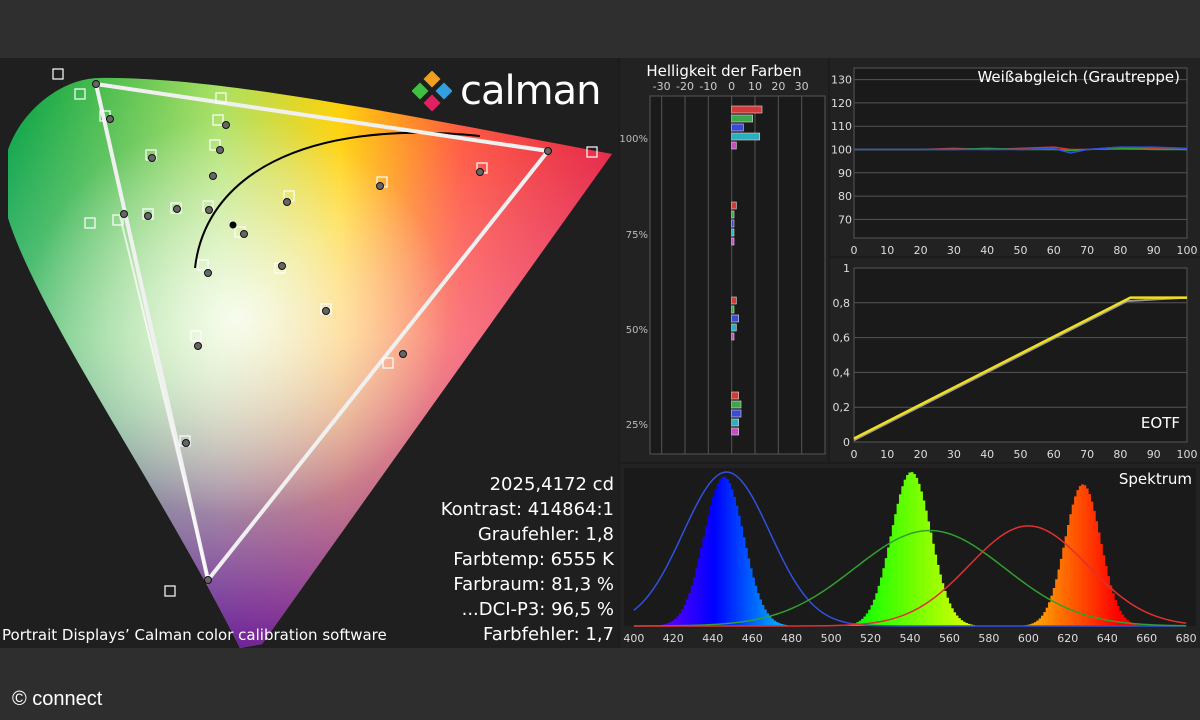 This screenshot has height=720, width=1200. What do you see at coordinates (634, 139) in the screenshot?
I see `brightness-ytick: 100%` at bounding box center [634, 139].